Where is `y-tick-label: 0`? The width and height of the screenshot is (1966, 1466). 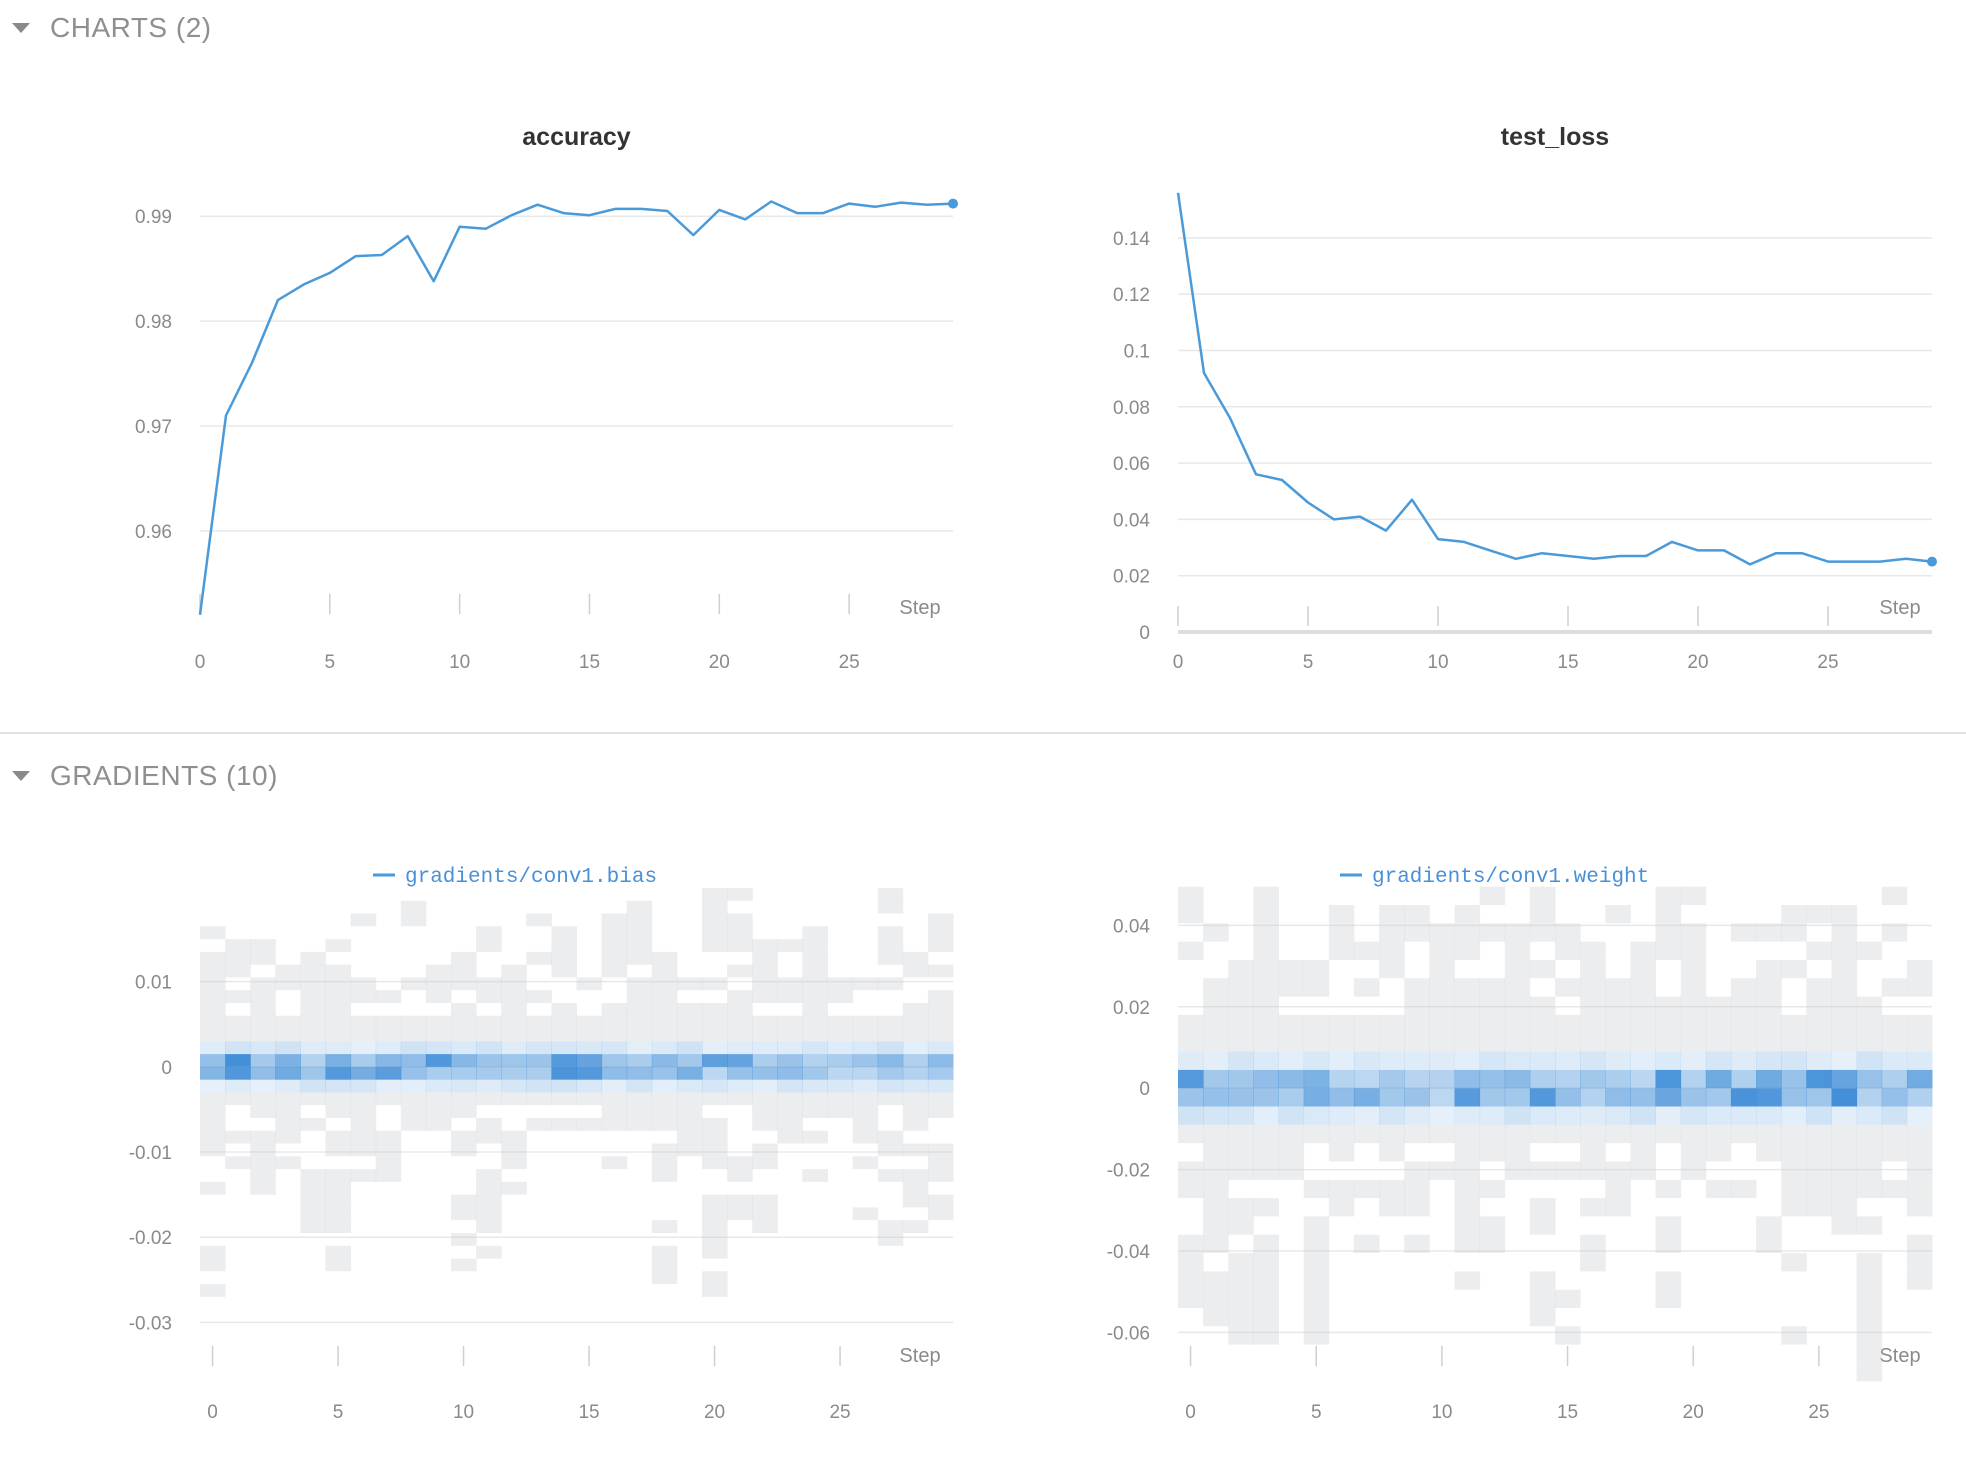
y-tick-label: 0 is located at coordinates (1144, 633).